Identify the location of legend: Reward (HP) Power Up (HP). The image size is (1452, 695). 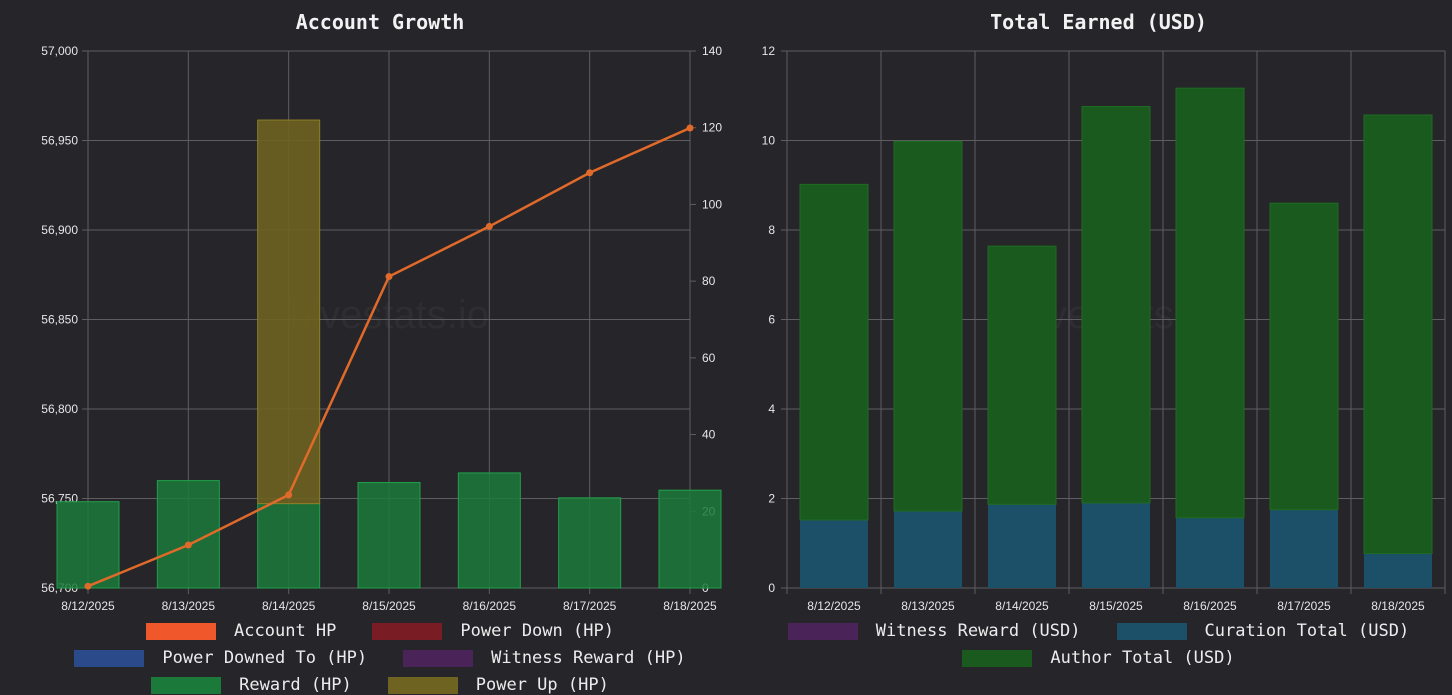
(380, 685).